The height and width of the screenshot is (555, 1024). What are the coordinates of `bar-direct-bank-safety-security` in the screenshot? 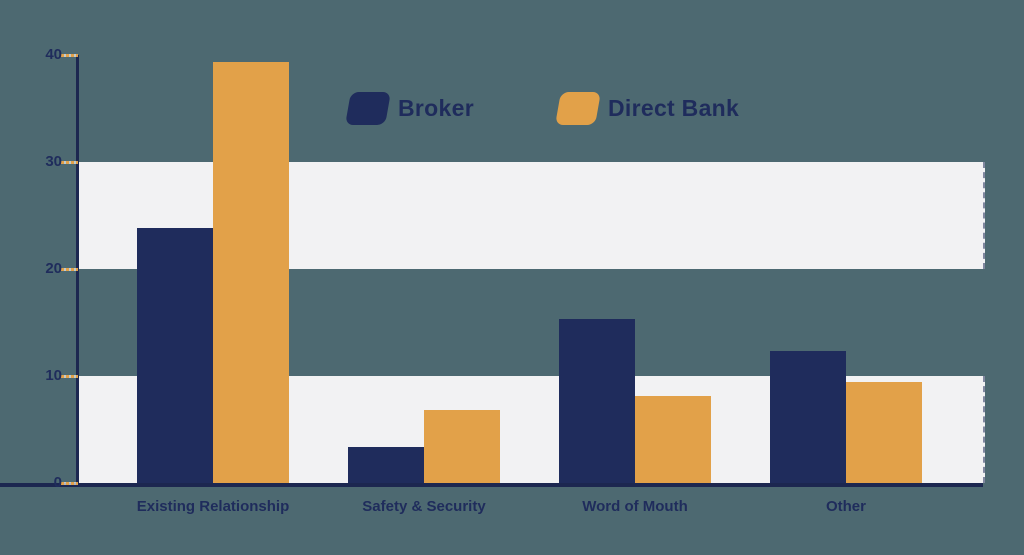 It's located at (462, 446).